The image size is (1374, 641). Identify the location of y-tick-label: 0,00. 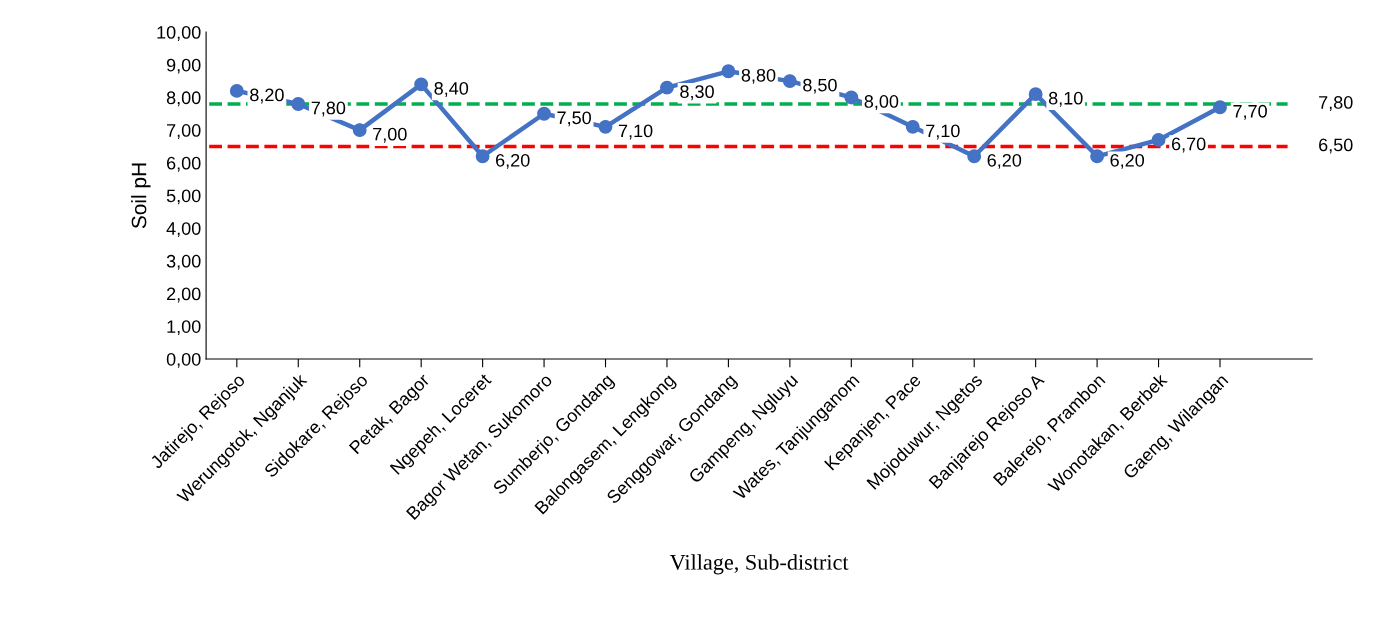
(183, 360).